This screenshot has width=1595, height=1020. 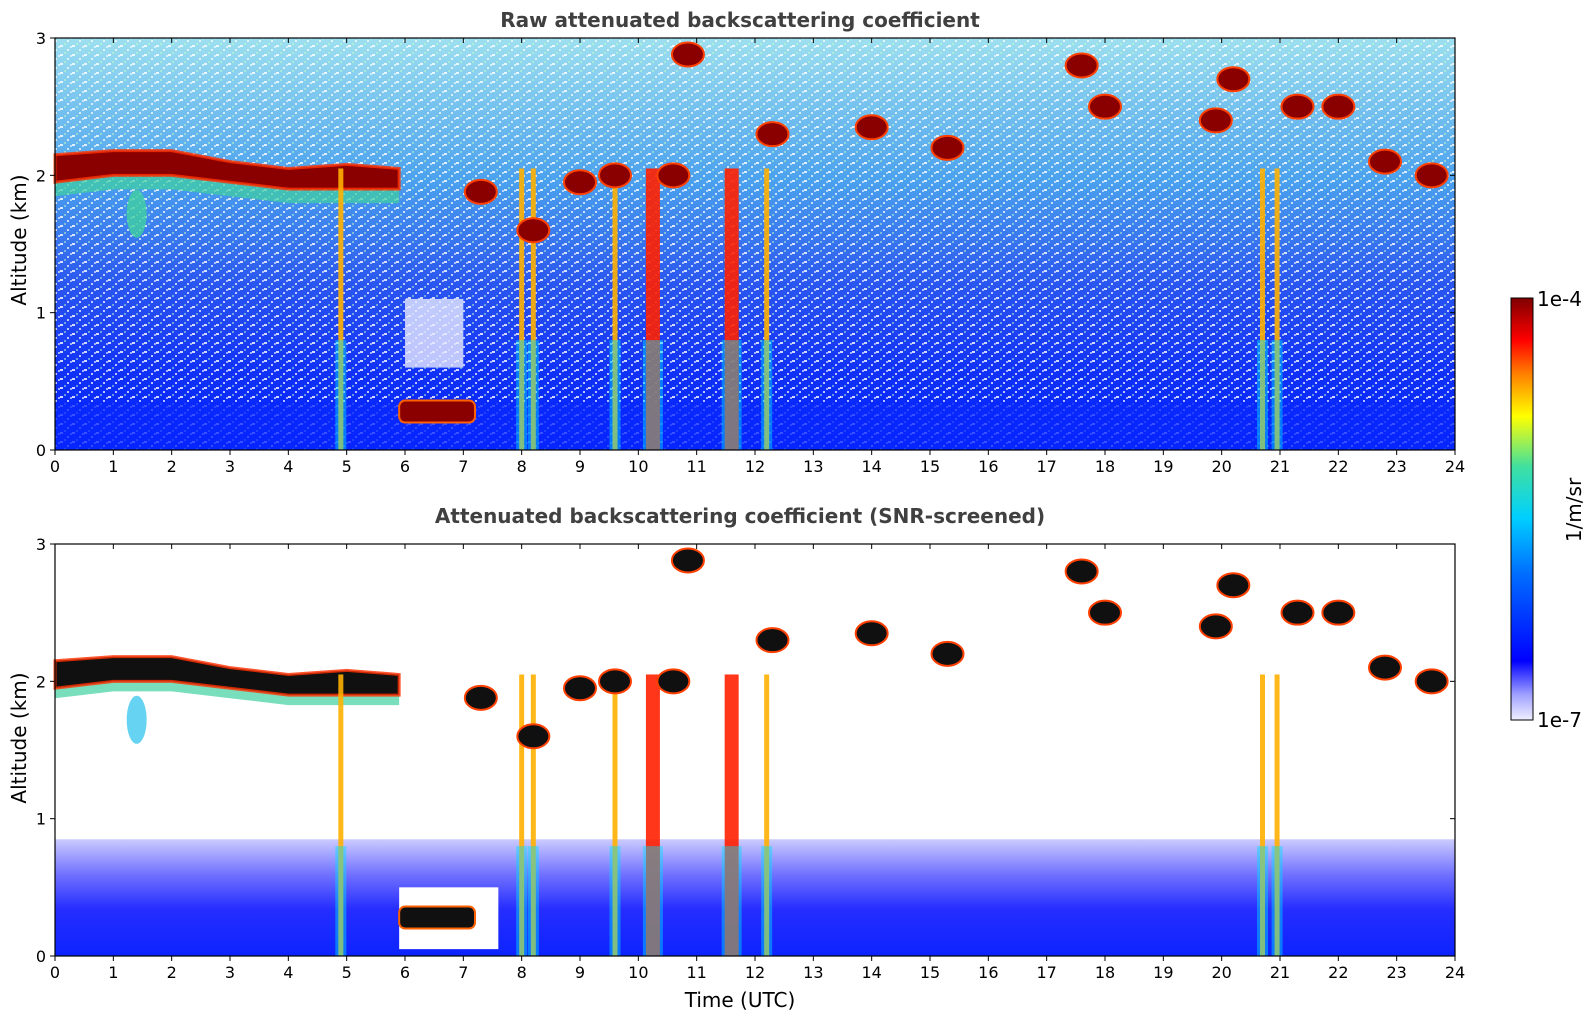 I want to click on colorbar-gradient, so click(x=1522, y=509).